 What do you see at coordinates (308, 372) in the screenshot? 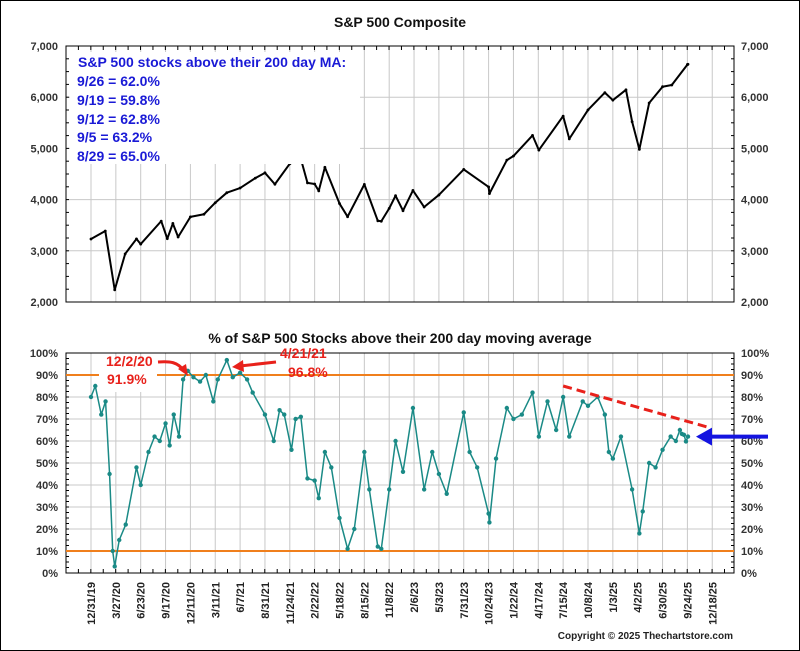
I see `annotation-peak2-value: 96.8%` at bounding box center [308, 372].